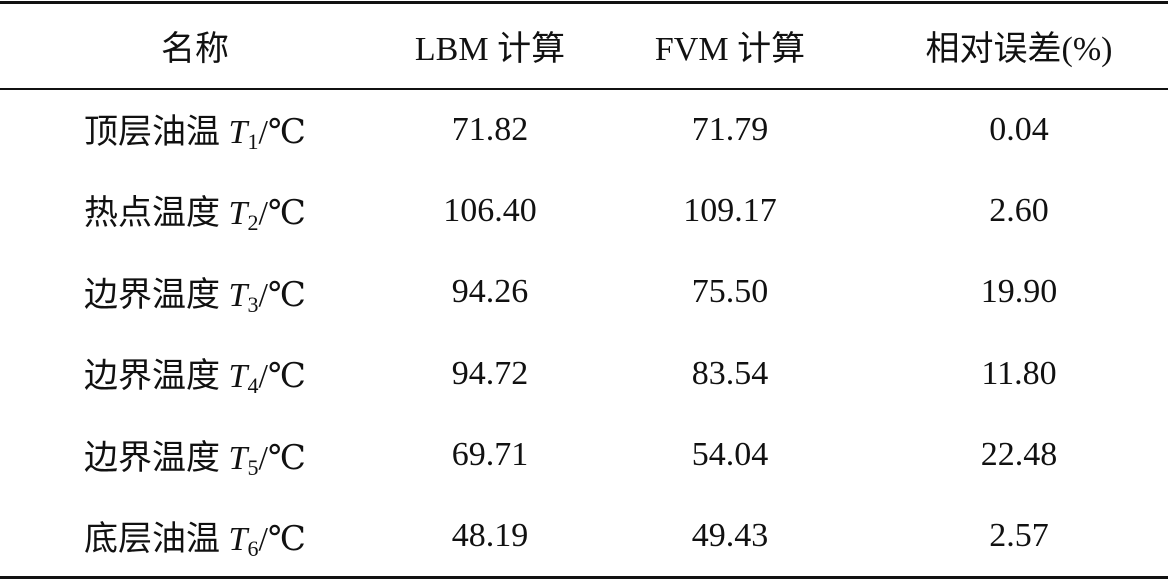 This screenshot has height=586, width=1168. I want to click on table-row: 顶层油温 T1/℃ 71.82 71.79 0.04, so click(584, 130).